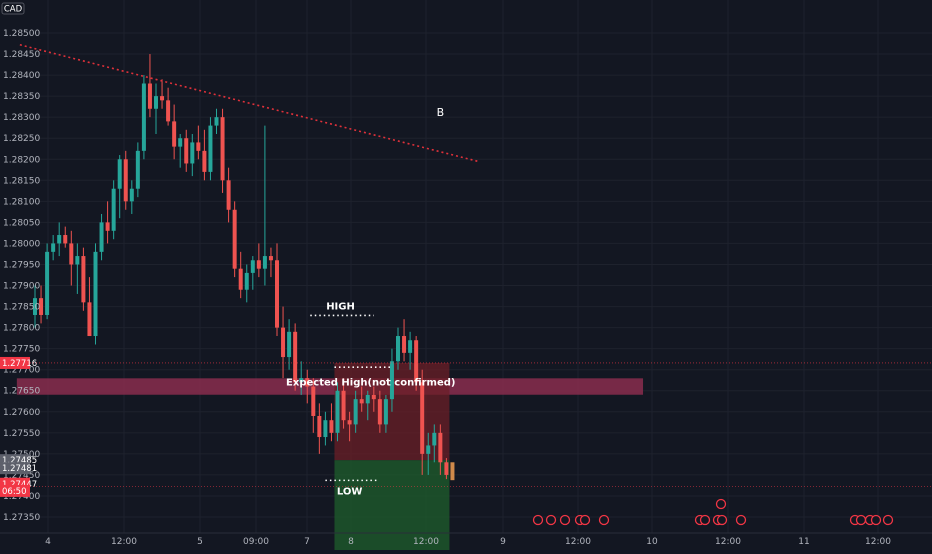  I want to click on annotation-label: LOW, so click(350, 492).